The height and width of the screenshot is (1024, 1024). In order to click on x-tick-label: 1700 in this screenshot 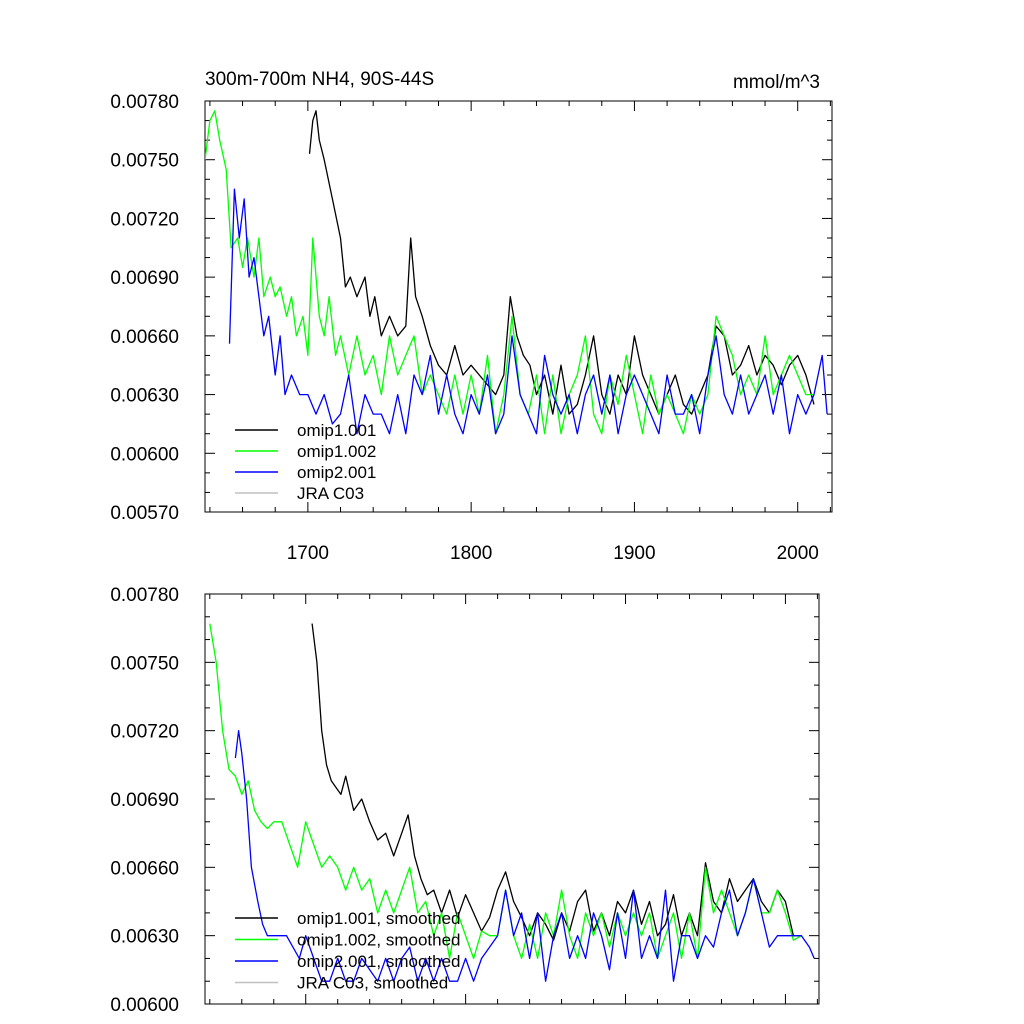, I will do `click(308, 553)`.